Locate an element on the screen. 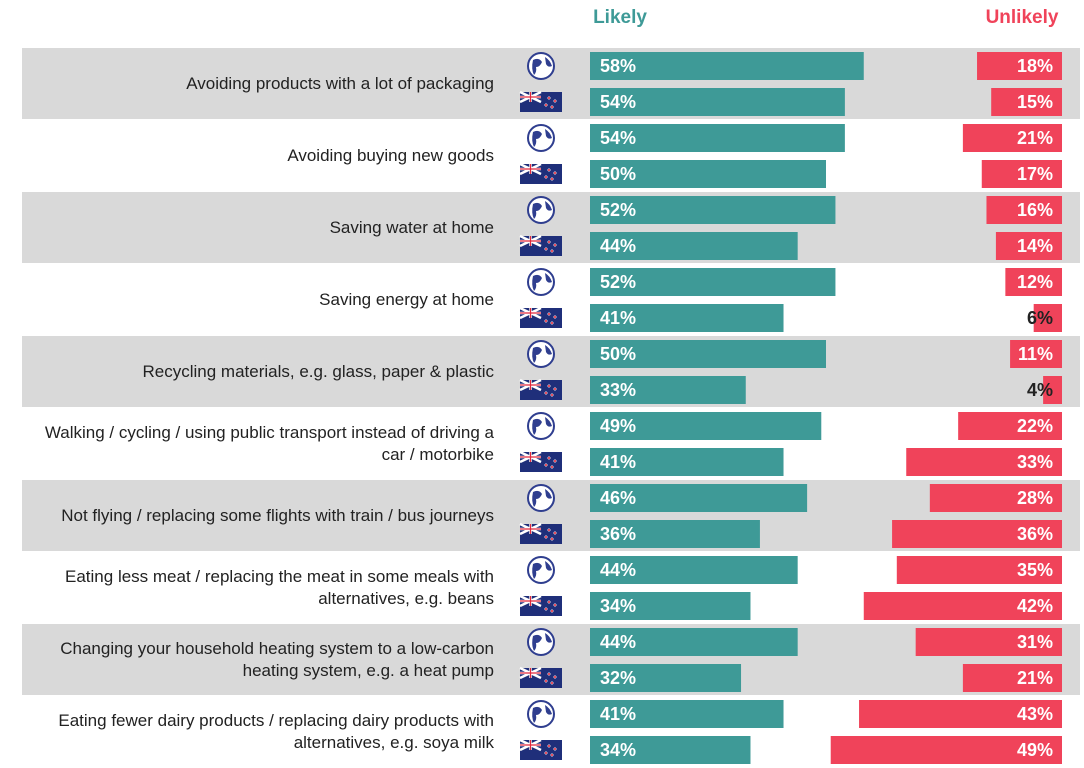  value-label: 12% is located at coordinates (1035, 282).